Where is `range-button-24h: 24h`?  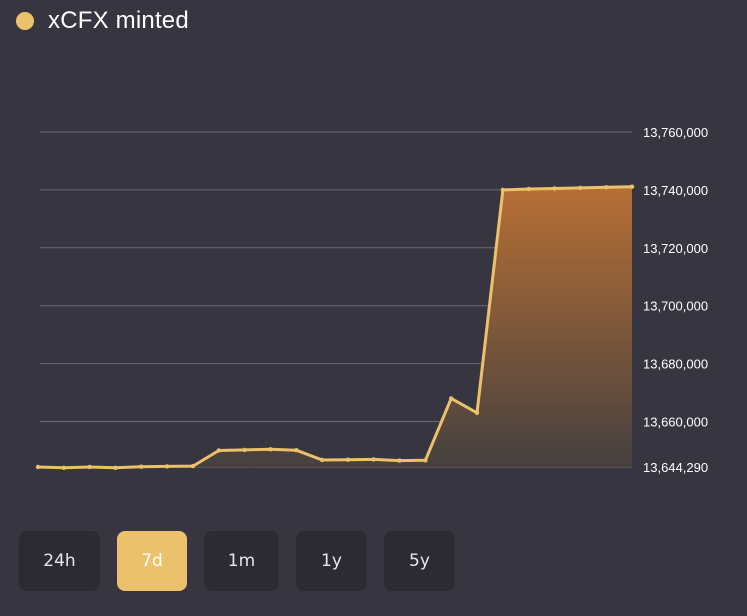 range-button-24h: 24h is located at coordinates (59, 561).